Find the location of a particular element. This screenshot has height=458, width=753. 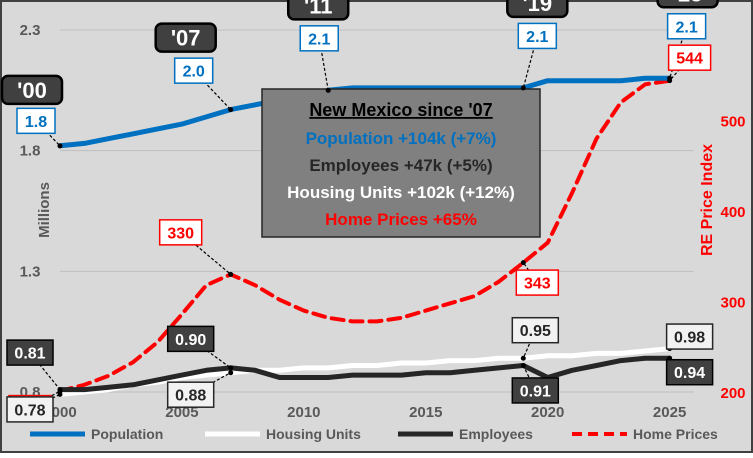

callout-value-label: 0.90 is located at coordinates (190, 340).